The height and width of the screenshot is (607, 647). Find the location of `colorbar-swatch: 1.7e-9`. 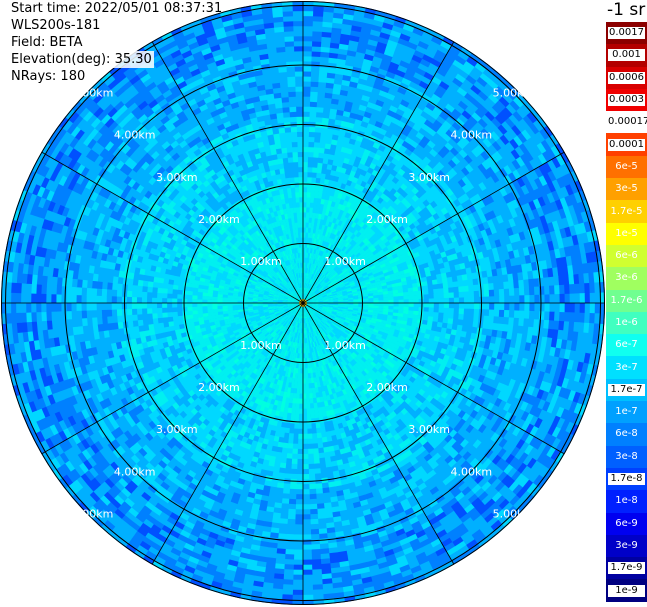

colorbar-swatch: 1.7e-9 is located at coordinates (626, 568).